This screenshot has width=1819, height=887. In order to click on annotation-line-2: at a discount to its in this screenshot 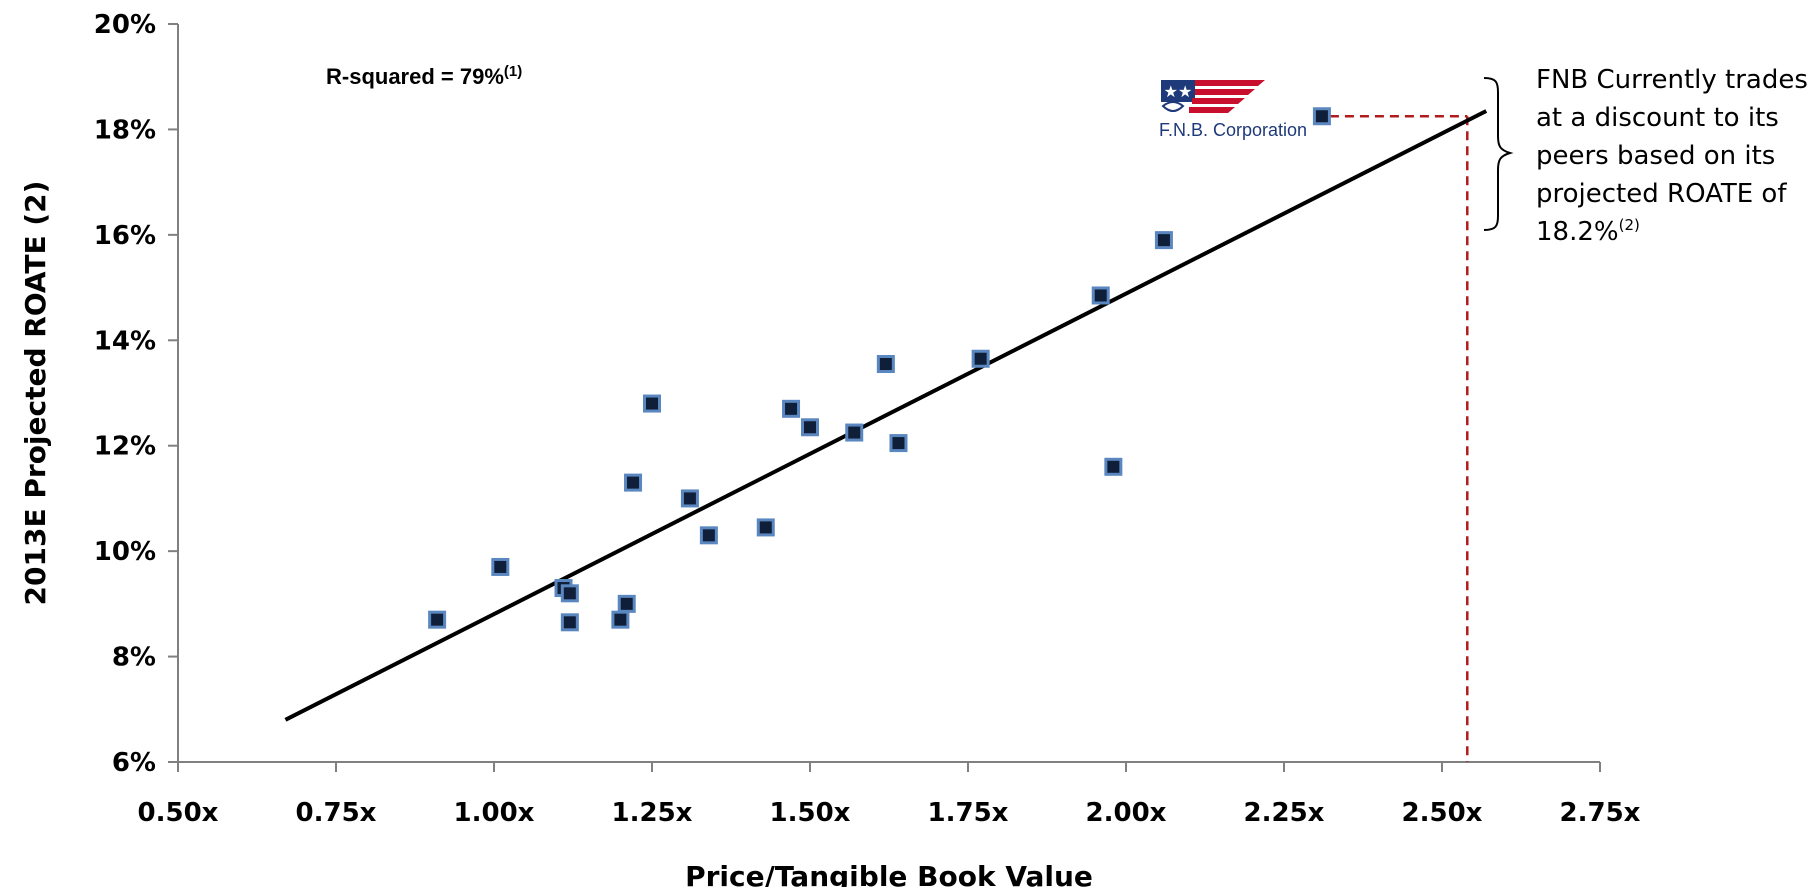, I will do `click(1657, 118)`.